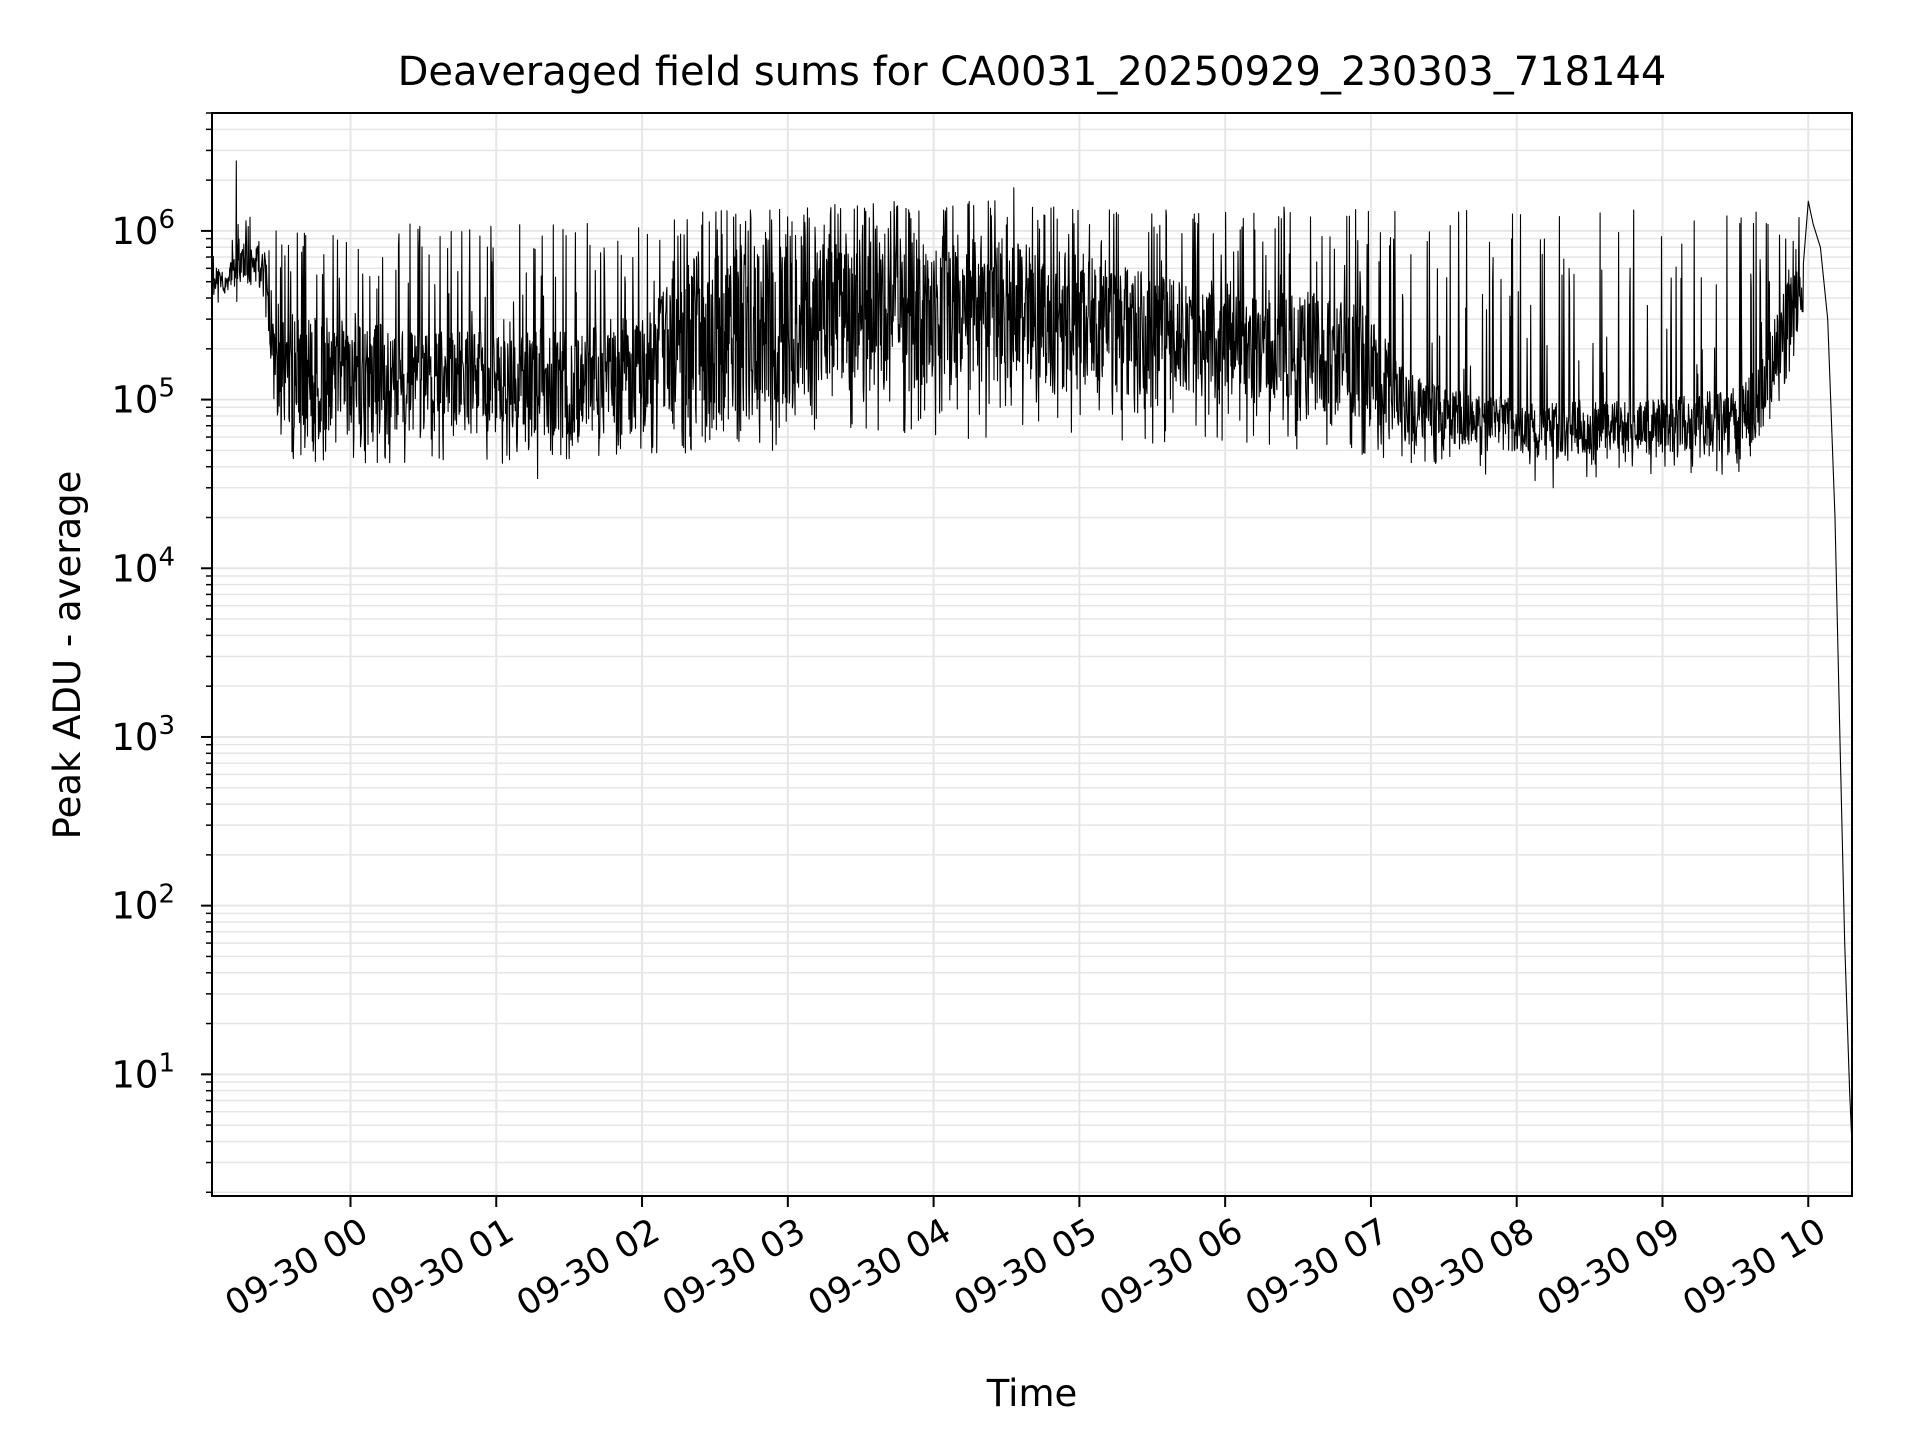  What do you see at coordinates (1032, 1393) in the screenshot?
I see `x-axis-label: Time` at bounding box center [1032, 1393].